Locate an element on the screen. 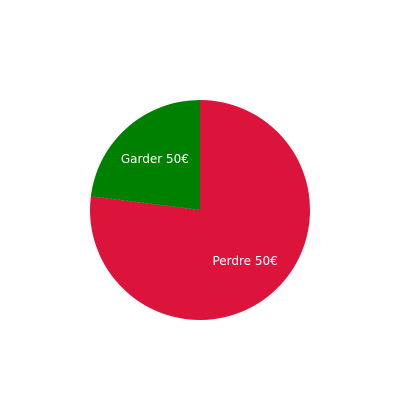 Image resolution: width=400 pixels, height=400 pixels. pie-labels: Perdre 50€ Garder 50€ is located at coordinates (199, 210).